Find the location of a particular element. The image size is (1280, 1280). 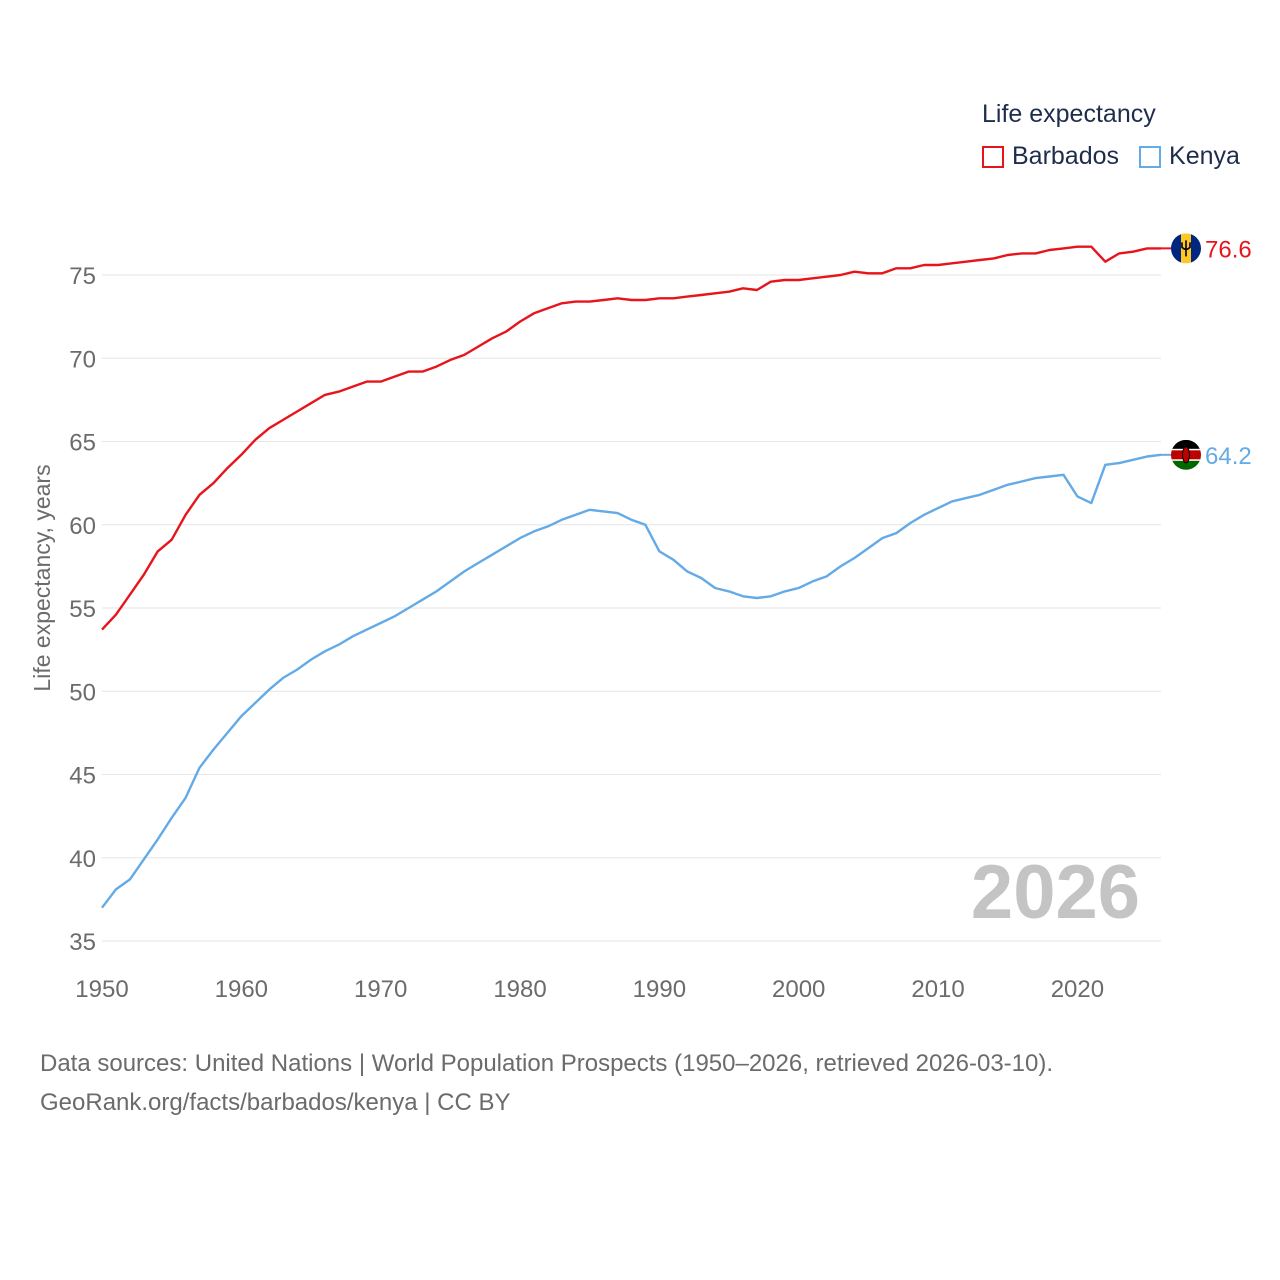

source-line-2: GeoRank.org/facts/barbados/kenya | CC BY is located at coordinates (275, 1102).